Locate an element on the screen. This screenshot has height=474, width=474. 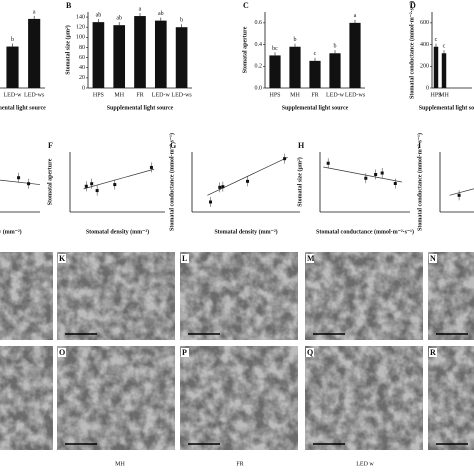
y-tick-label: 0.6 is located at coordinates (259, 23).